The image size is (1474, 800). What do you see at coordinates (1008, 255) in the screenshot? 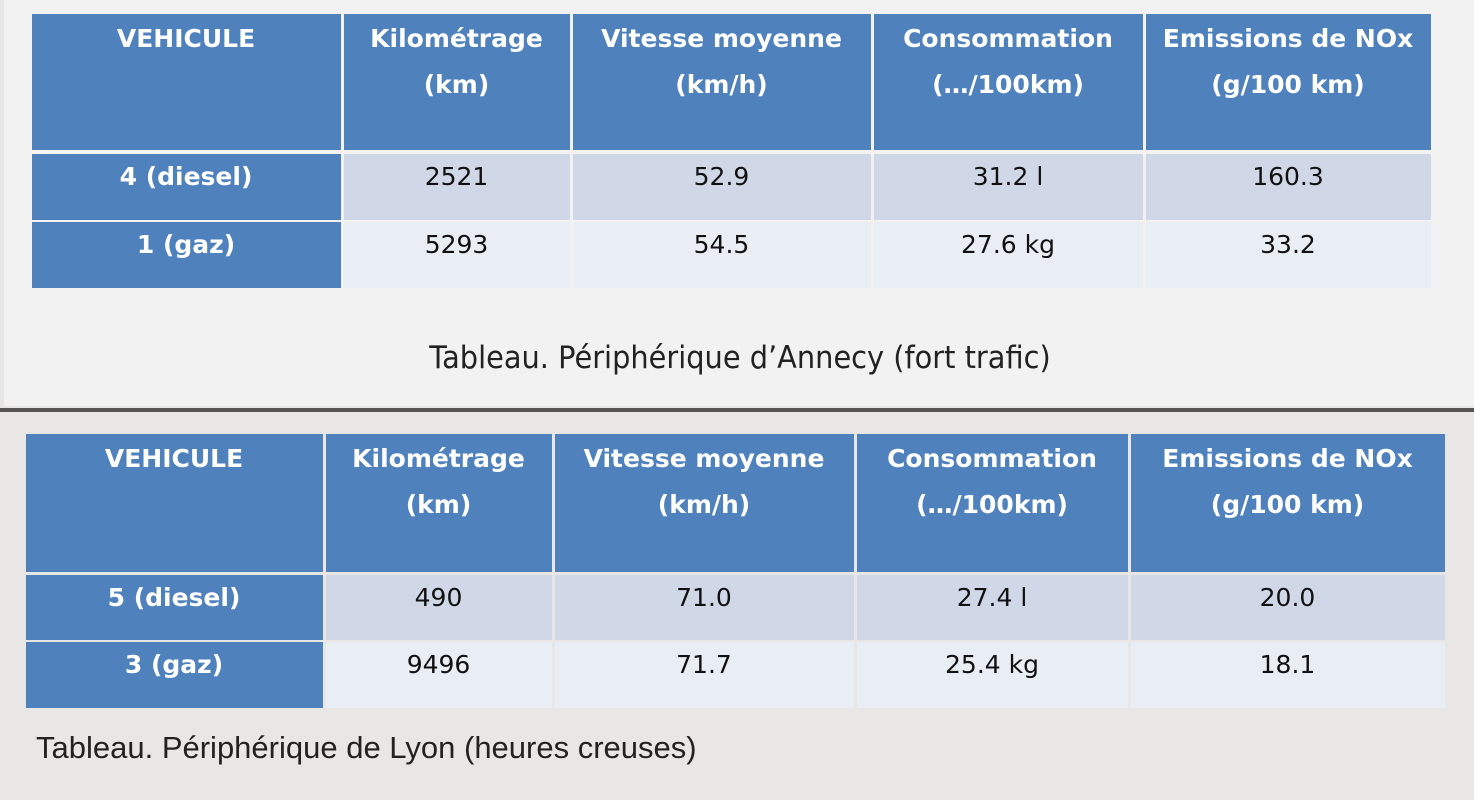
I see `table-cell: 27.6 kg` at bounding box center [1008, 255].